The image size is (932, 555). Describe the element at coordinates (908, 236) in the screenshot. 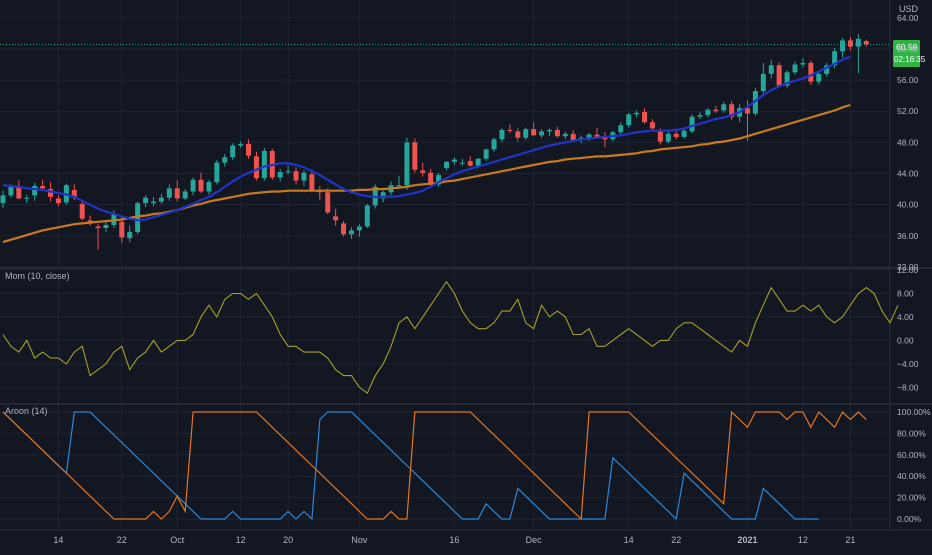

I see `price-y-tick: 36.00` at that location.